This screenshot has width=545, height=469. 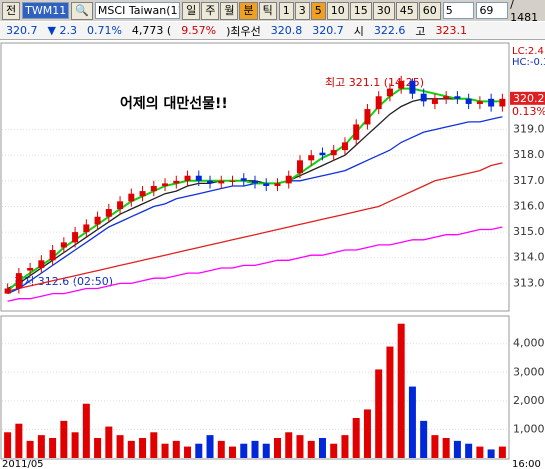 I want to click on position-input: 69, so click(x=492, y=10).